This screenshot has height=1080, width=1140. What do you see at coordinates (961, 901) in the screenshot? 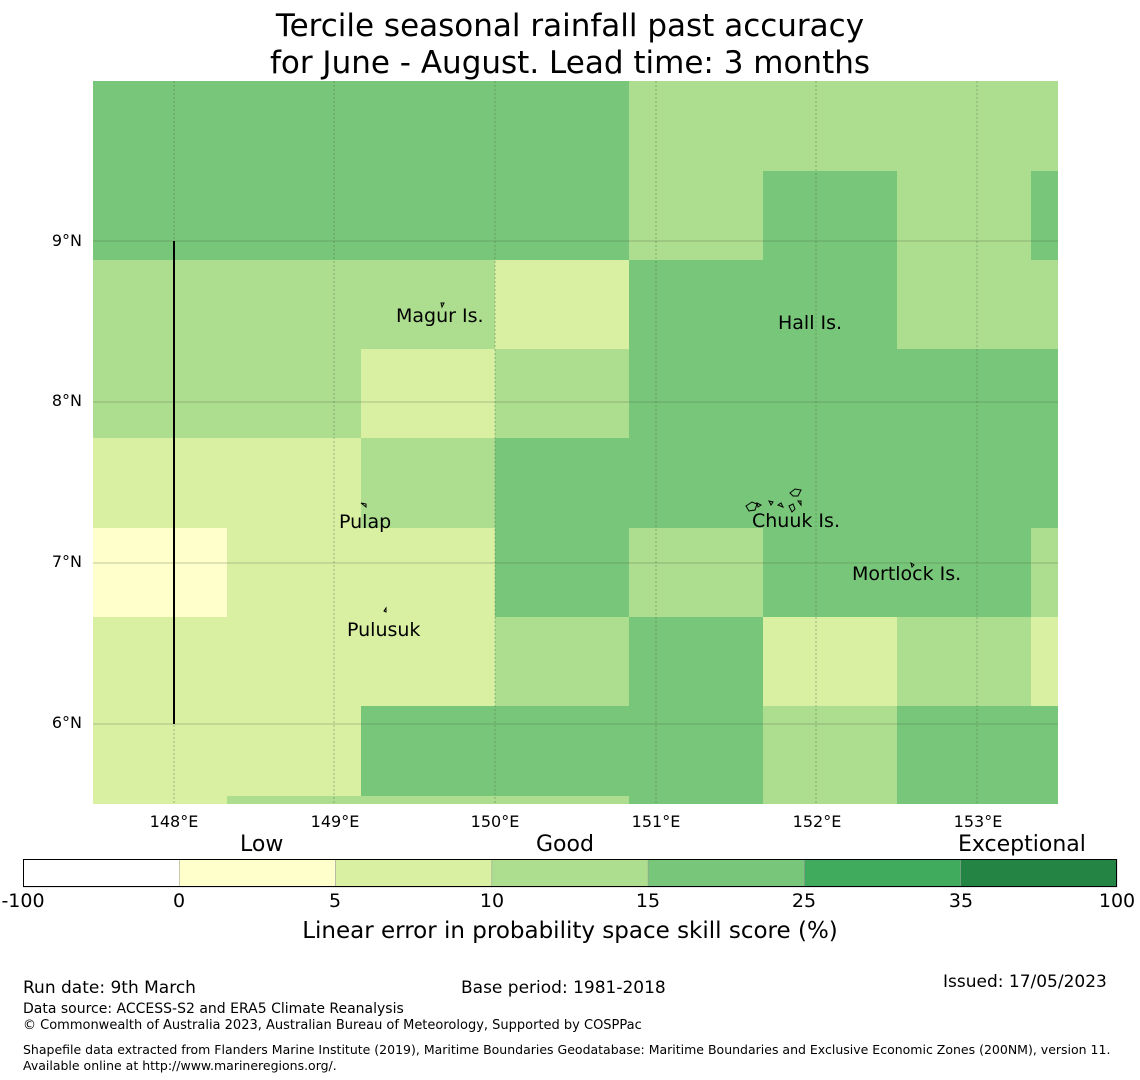
I see `colorbar-tick-35: 35` at bounding box center [961, 901].